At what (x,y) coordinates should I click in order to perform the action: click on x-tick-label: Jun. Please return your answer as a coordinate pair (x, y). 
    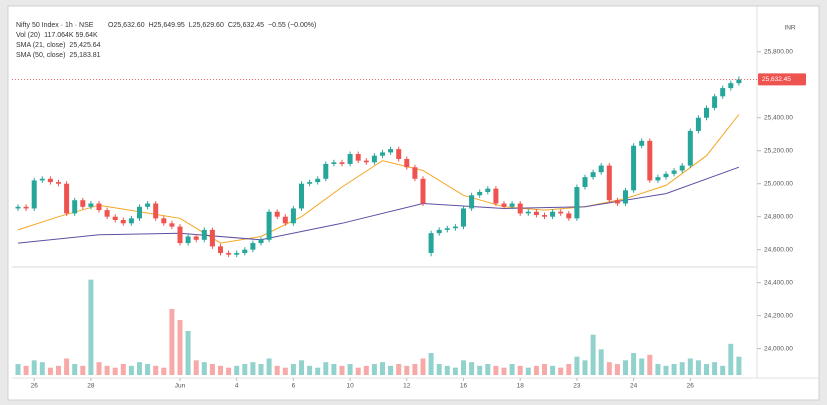
    Looking at the image, I should click on (180, 386).